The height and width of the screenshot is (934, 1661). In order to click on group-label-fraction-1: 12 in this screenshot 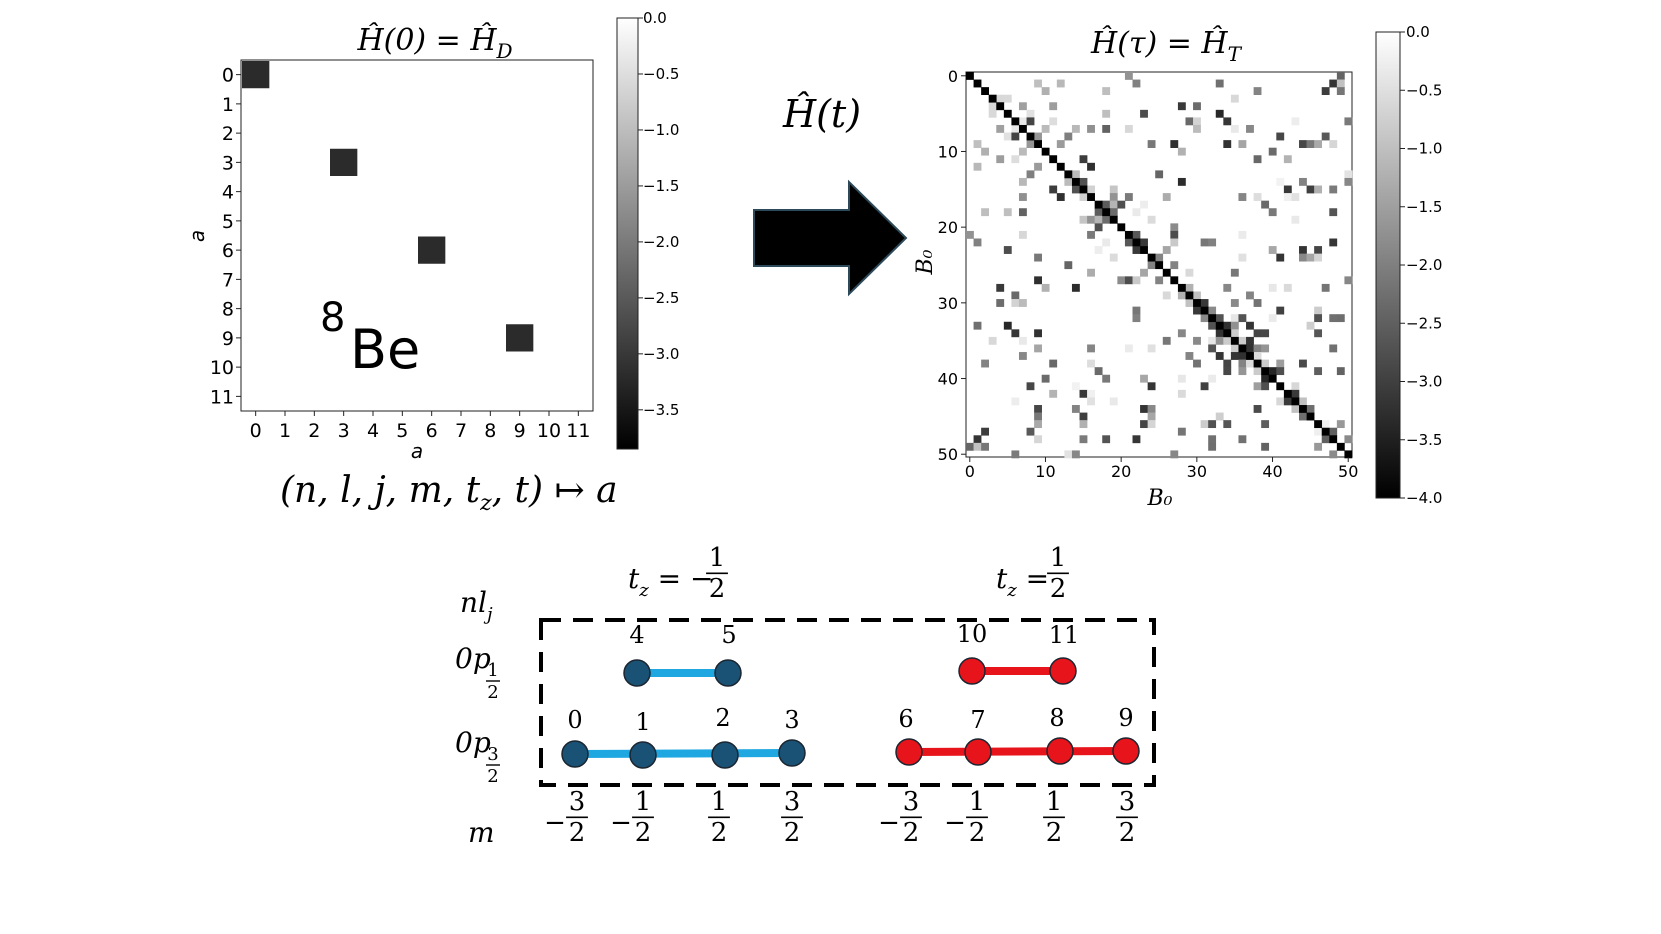, I will do `click(1058, 573)`.